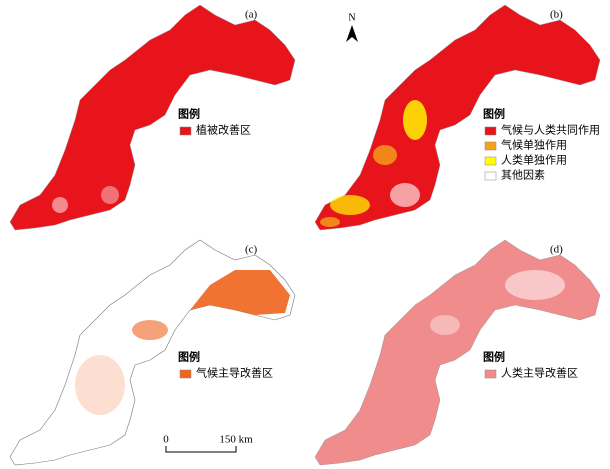 The width and height of the screenshot is (610, 469). What do you see at coordinates (166, 440) in the screenshot?
I see `scale-start: 0` at bounding box center [166, 440].